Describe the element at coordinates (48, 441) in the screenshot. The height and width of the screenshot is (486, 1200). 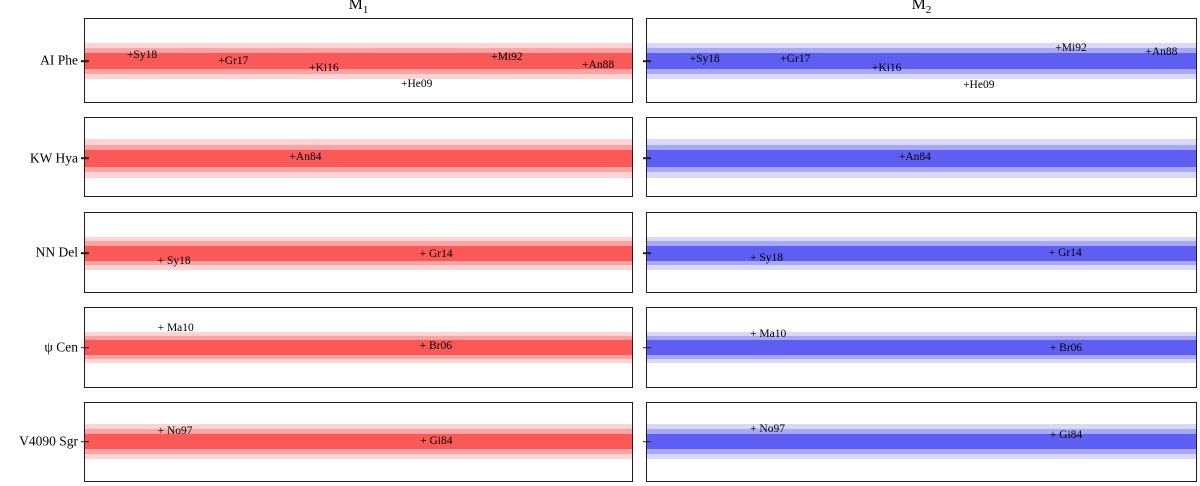
I see `row-label: V4090 Sgr` at that location.